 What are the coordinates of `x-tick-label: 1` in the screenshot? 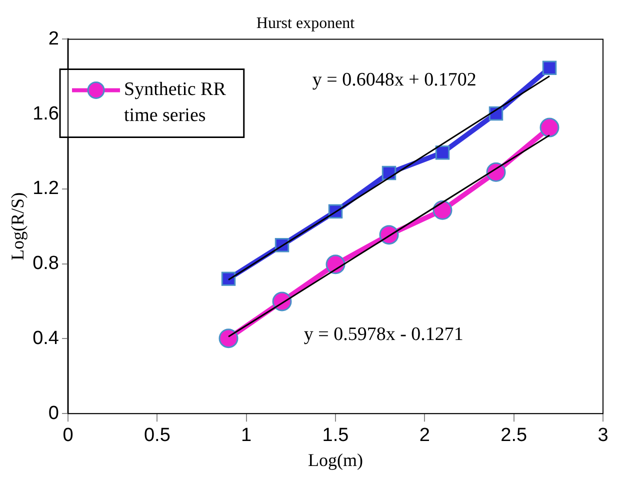 It's located at (246, 435).